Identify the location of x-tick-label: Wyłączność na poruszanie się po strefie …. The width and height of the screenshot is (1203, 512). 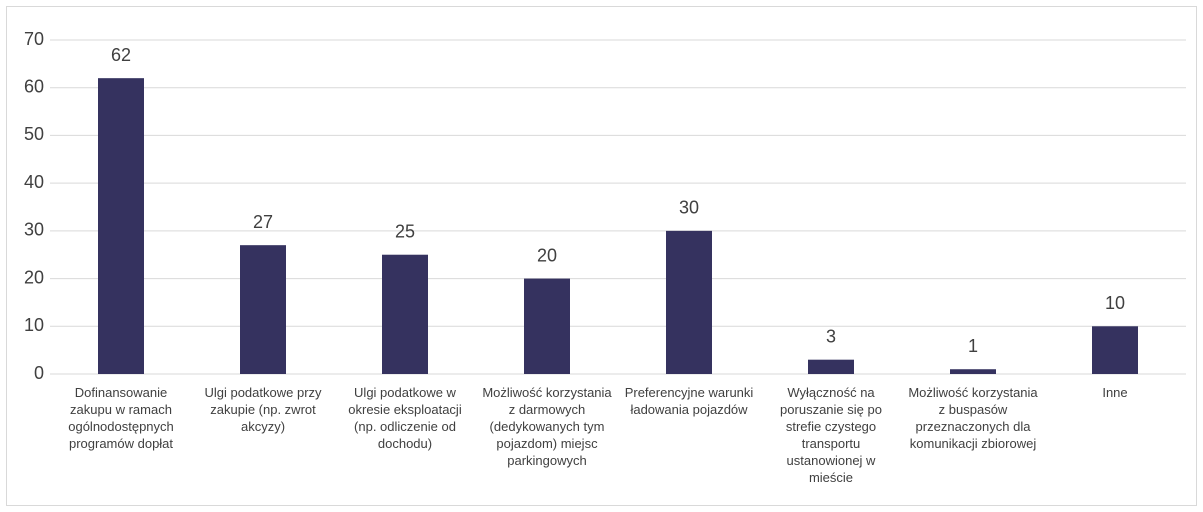
(831, 435).